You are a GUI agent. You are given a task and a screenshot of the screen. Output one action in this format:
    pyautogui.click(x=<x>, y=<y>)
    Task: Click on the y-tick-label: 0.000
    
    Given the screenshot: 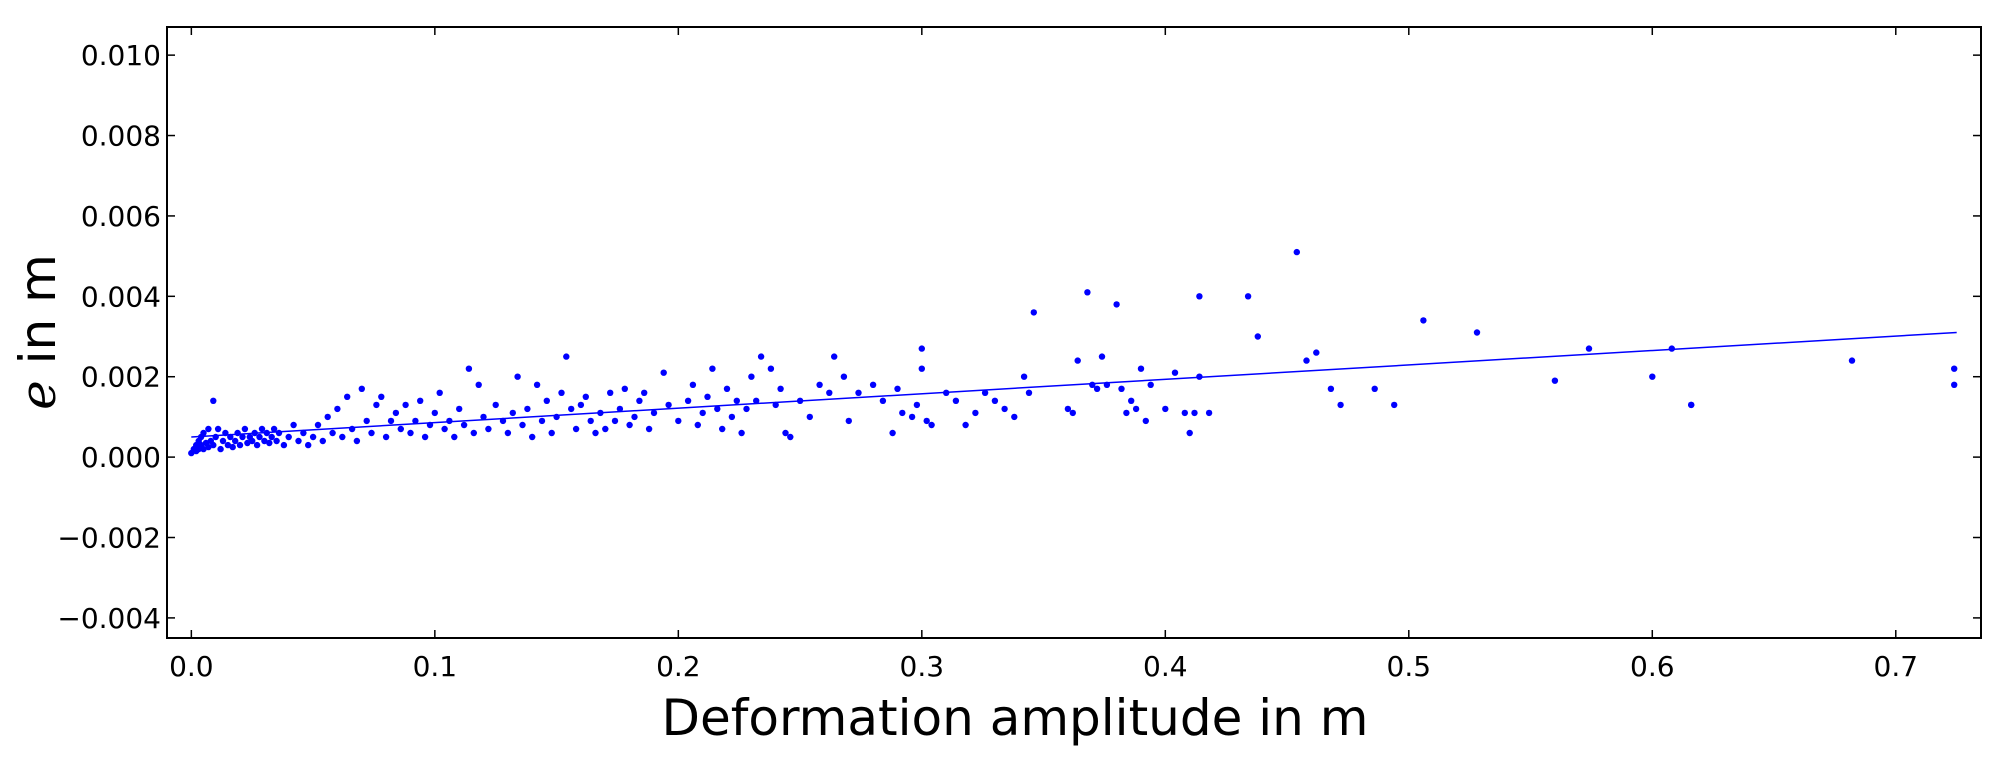 What is the action you would take?
    pyautogui.click(x=121, y=457)
    